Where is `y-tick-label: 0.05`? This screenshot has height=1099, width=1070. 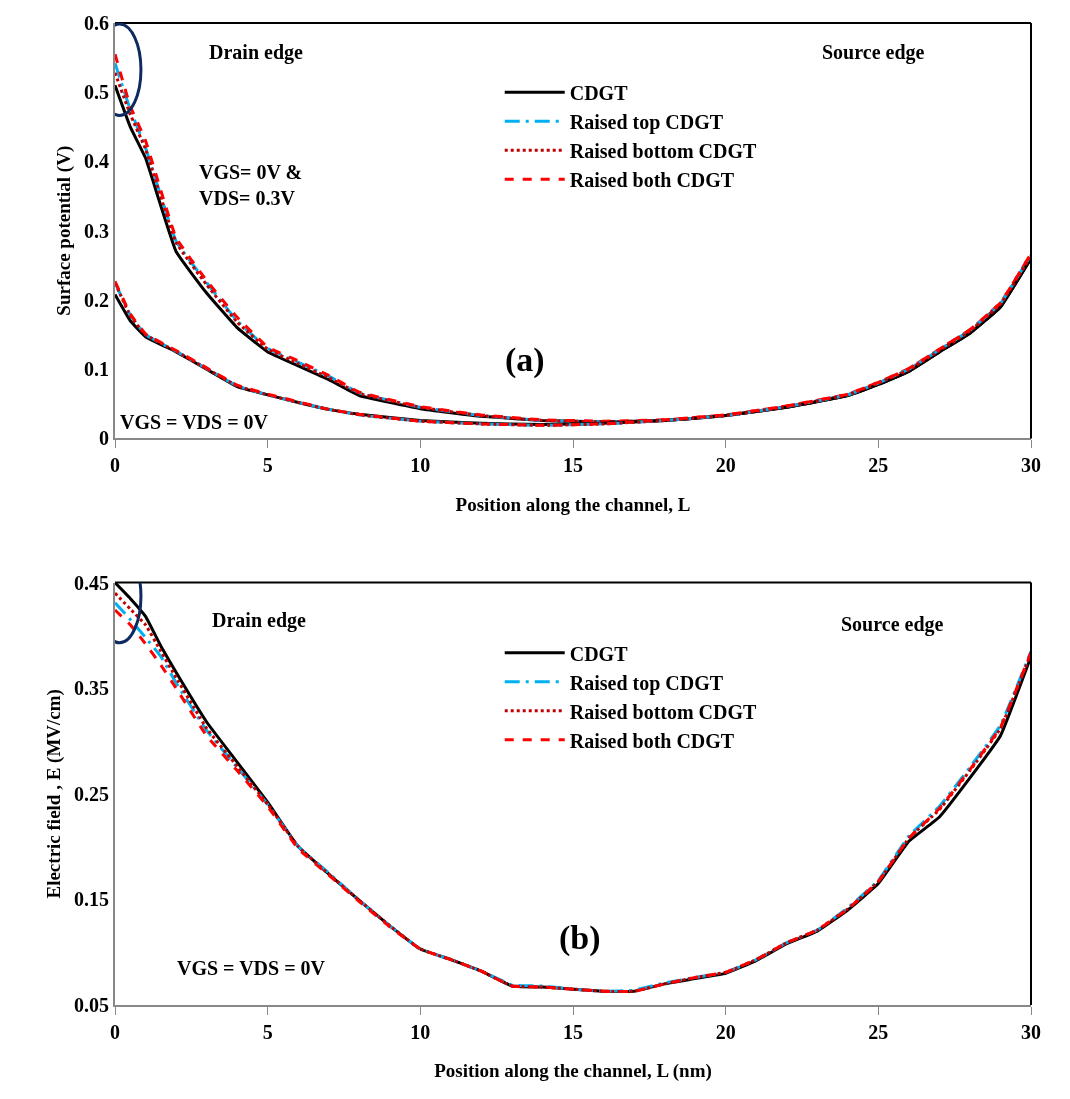
y-tick-label: 0.05 is located at coordinates (91, 1005).